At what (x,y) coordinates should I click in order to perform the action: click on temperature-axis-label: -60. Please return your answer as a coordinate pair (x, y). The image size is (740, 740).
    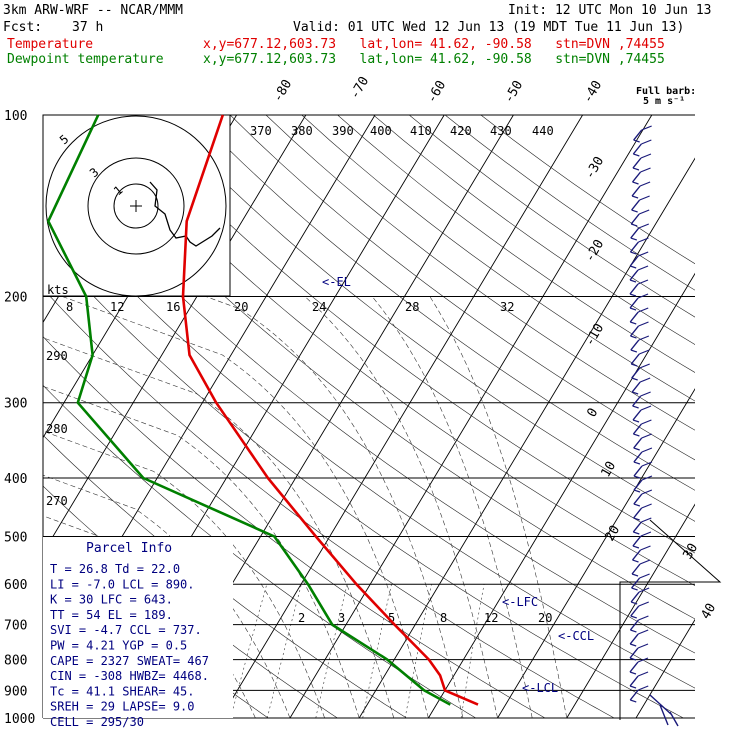
    Looking at the image, I should click on (436, 92).